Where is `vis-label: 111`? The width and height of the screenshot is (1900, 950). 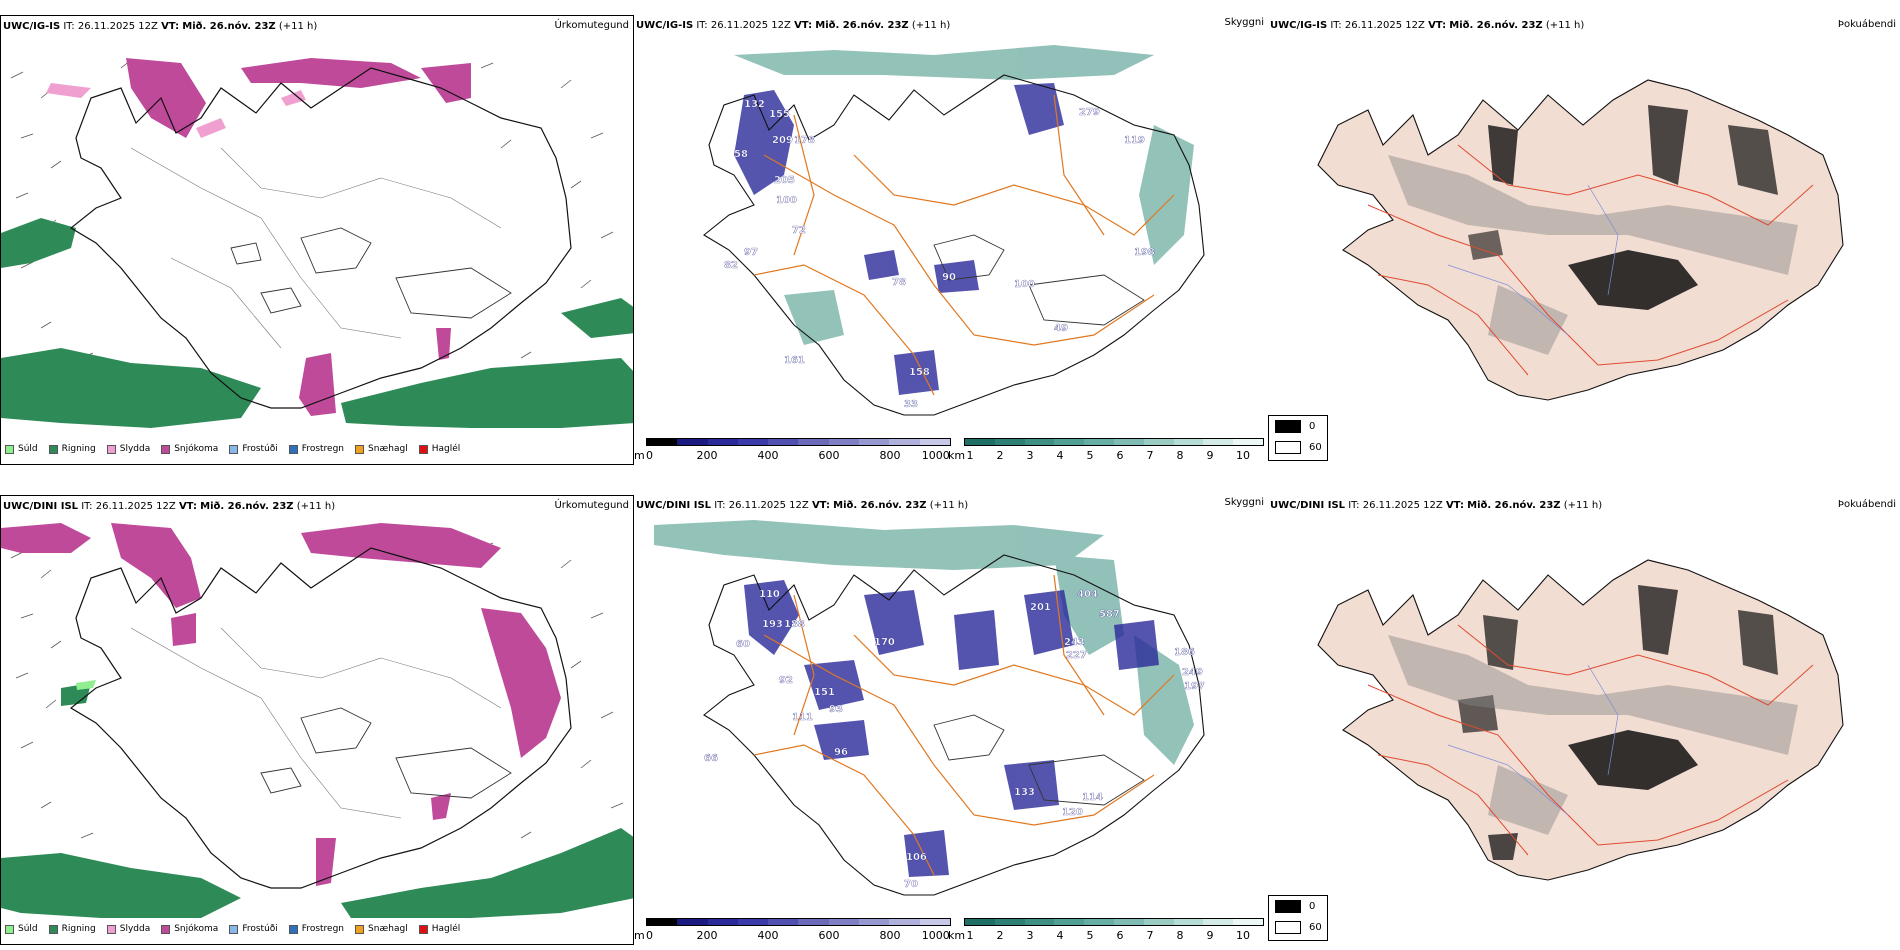 vis-label: 111 is located at coordinates (802, 717).